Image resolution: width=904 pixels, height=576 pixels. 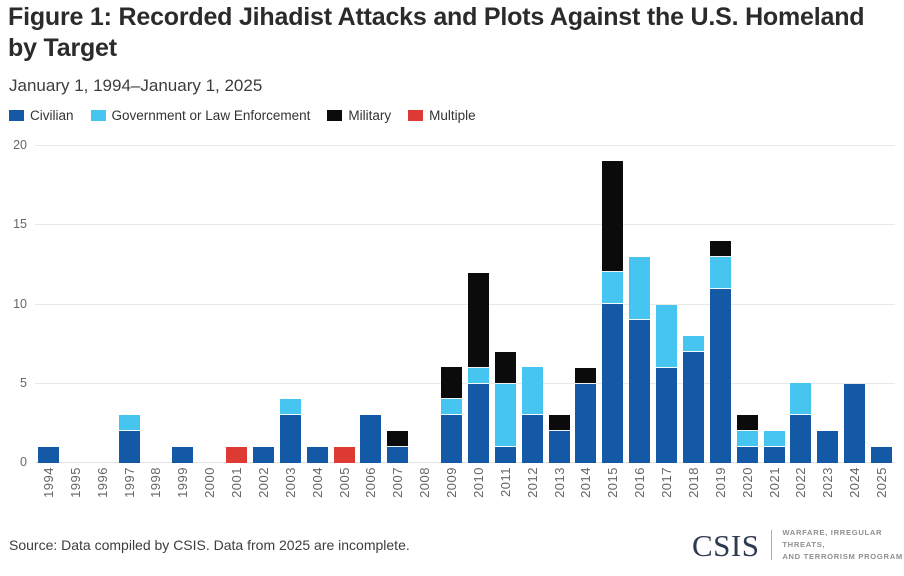 What do you see at coordinates (236, 304) in the screenshot?
I see `bar-slot-2001` at bounding box center [236, 304].